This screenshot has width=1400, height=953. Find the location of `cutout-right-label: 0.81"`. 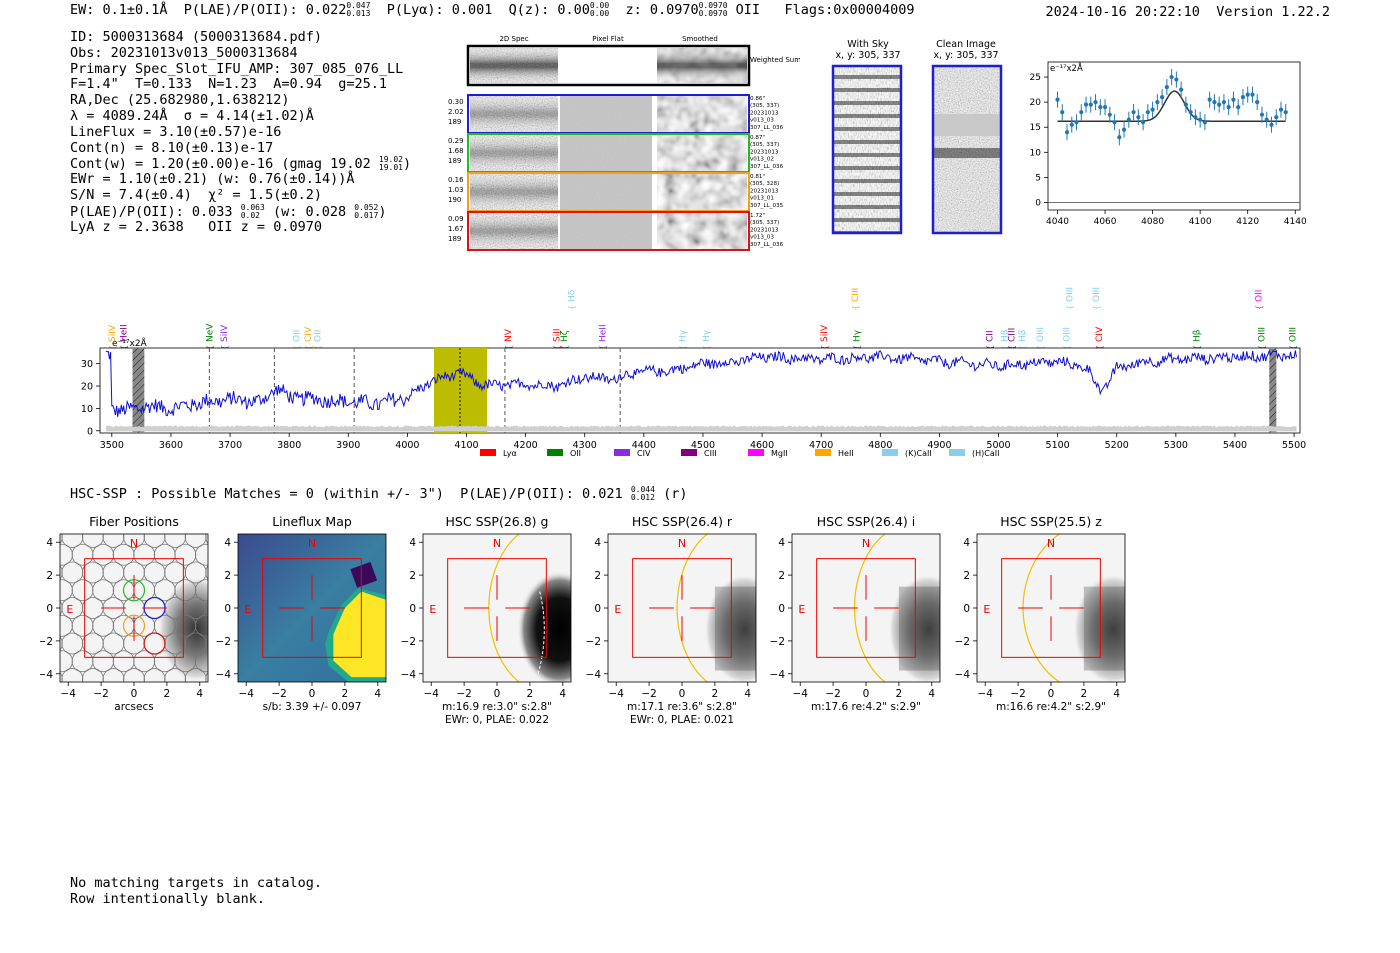

cutout-right-label: 0.81" is located at coordinates (757, 177).